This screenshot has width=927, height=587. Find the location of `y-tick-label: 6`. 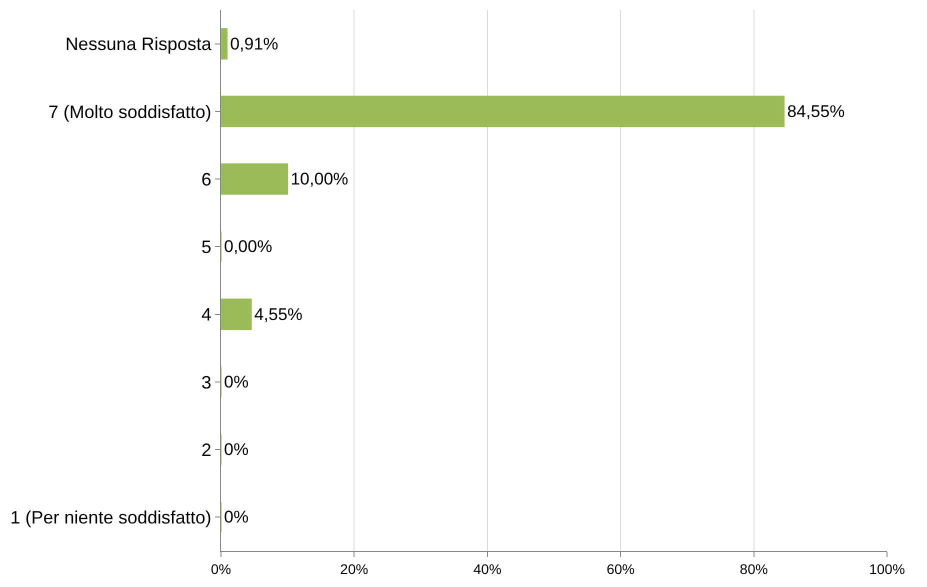

y-tick-label: 6 is located at coordinates (206, 179).